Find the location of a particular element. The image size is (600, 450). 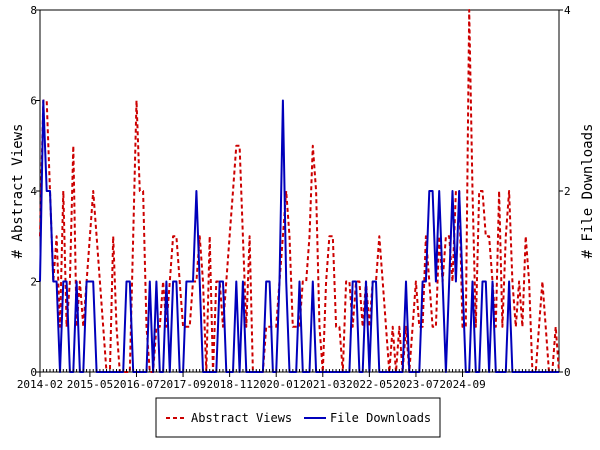

legend: Abstract Views File Downloads is located at coordinates (298, 417).